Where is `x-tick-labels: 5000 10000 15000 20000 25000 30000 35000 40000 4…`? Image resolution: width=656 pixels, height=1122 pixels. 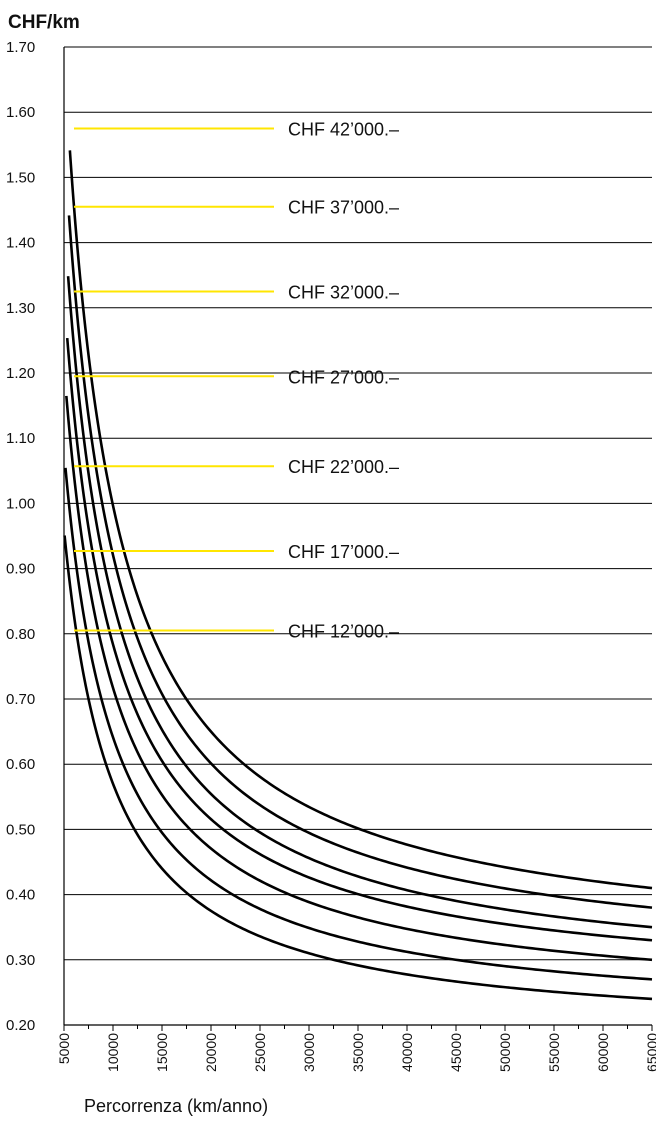
x-tick-labels: 5000 10000 15000 20000 25000 30000 35000 40000 4… is located at coordinates (356, 1052).